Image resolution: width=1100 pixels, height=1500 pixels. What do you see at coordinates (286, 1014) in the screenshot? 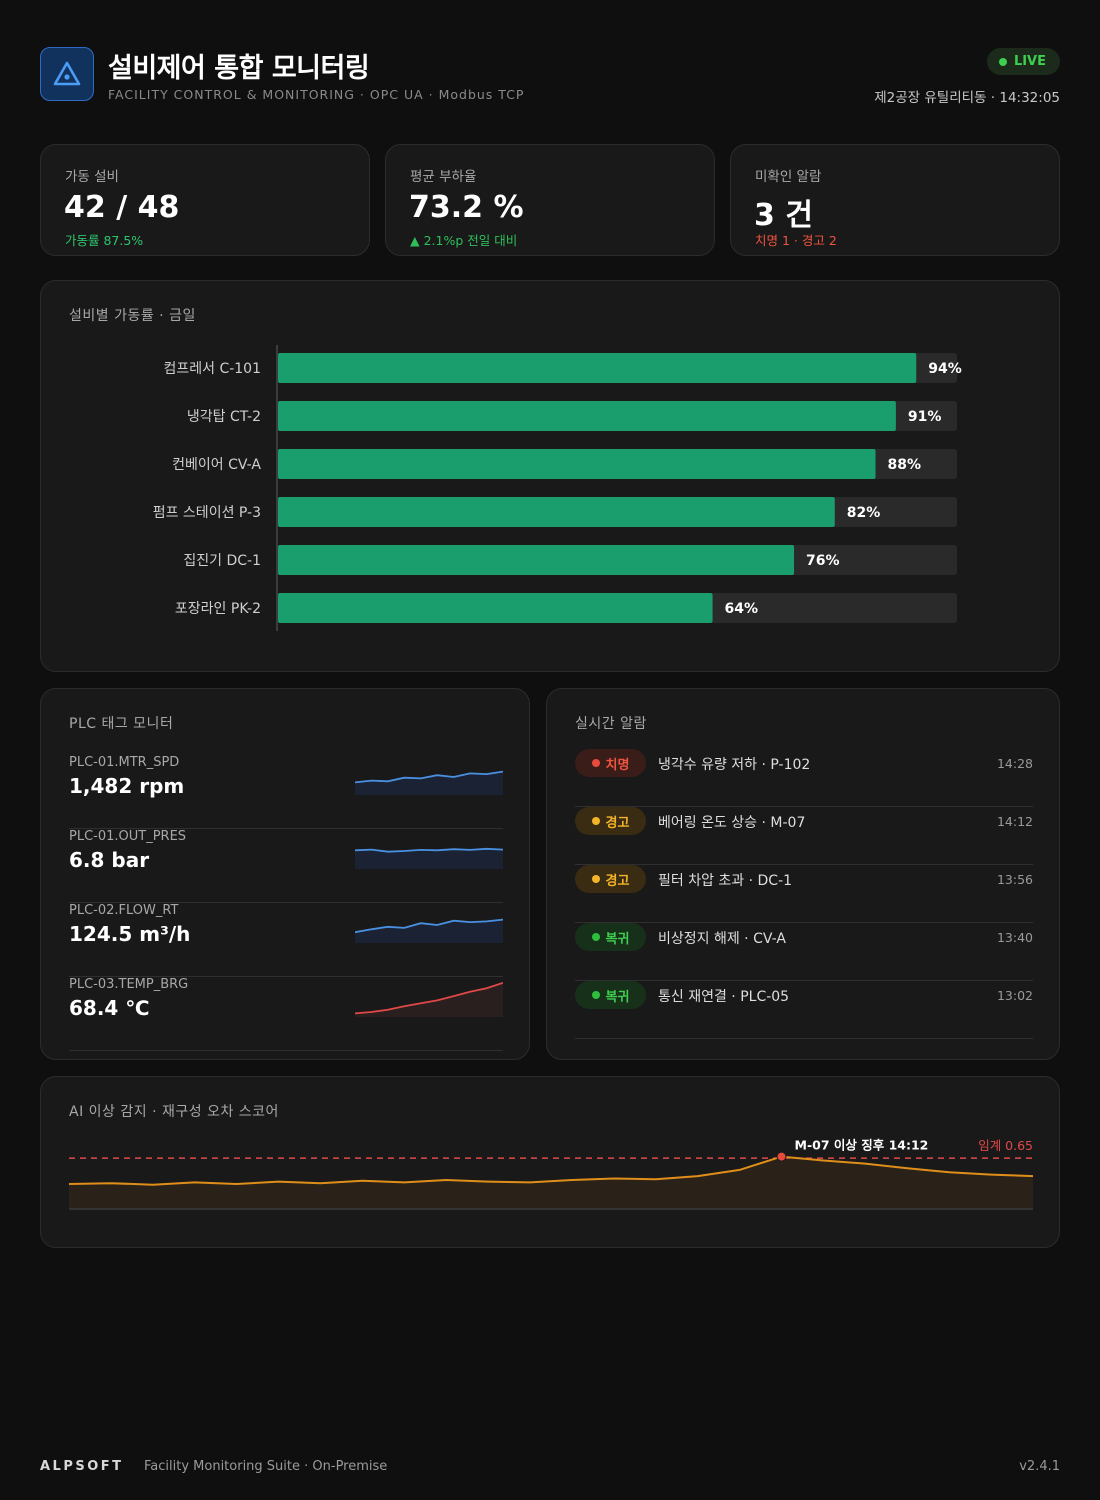
I see `plc-tag-row: PLC-03.TEMP_BRG 68.4 ℃` at bounding box center [286, 1014].